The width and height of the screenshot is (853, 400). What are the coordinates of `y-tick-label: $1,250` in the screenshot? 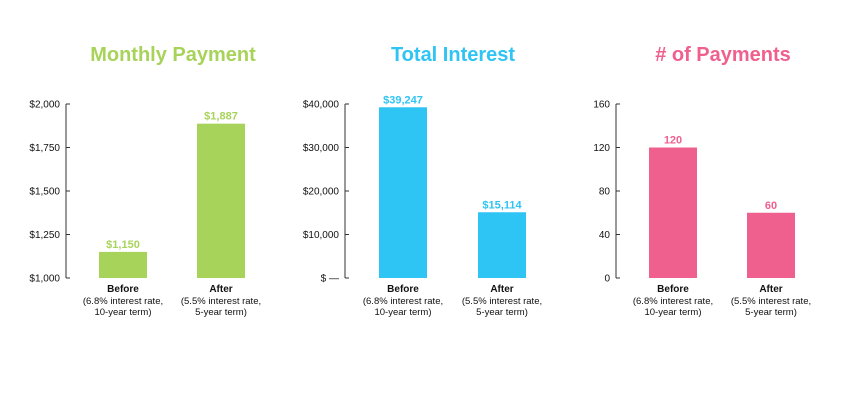 It's located at (44, 235).